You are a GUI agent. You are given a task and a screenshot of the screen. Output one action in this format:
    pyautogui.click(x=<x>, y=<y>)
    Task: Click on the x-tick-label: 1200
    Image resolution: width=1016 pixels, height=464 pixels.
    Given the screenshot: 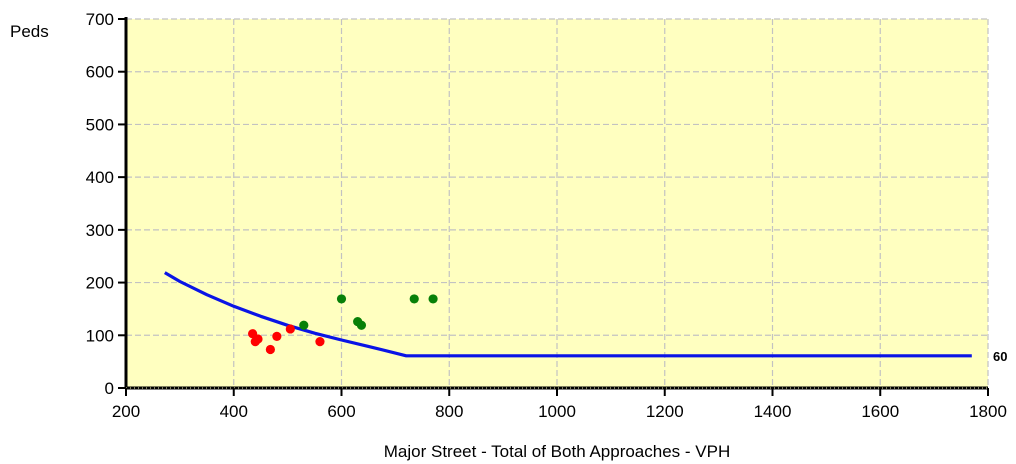 What is the action you would take?
    pyautogui.click(x=665, y=411)
    